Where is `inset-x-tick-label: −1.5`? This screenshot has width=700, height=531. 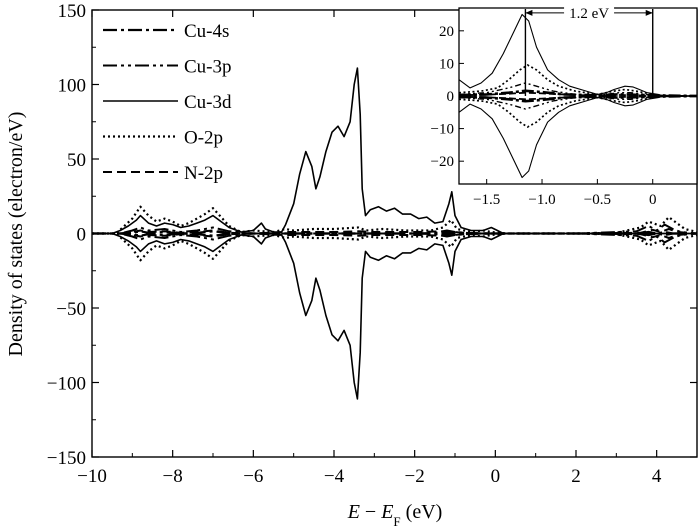
inset-x-tick-label: −1.5 is located at coordinates (486, 200).